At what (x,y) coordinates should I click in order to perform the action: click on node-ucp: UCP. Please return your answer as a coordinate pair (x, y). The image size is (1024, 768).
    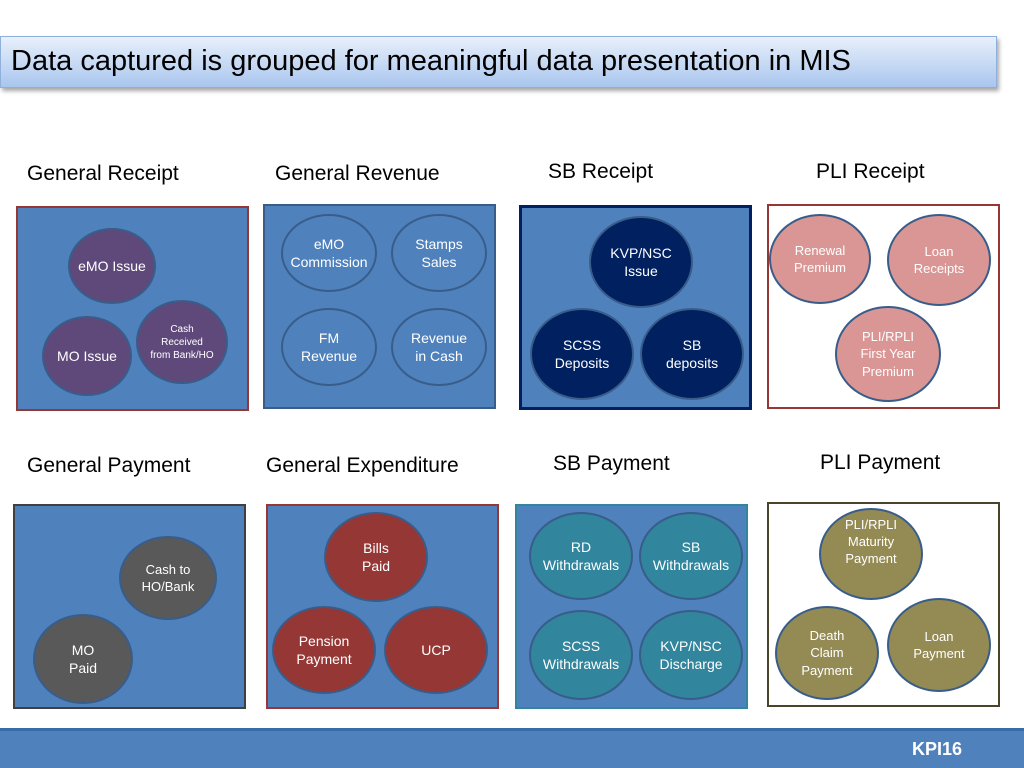
    Looking at the image, I should click on (436, 650).